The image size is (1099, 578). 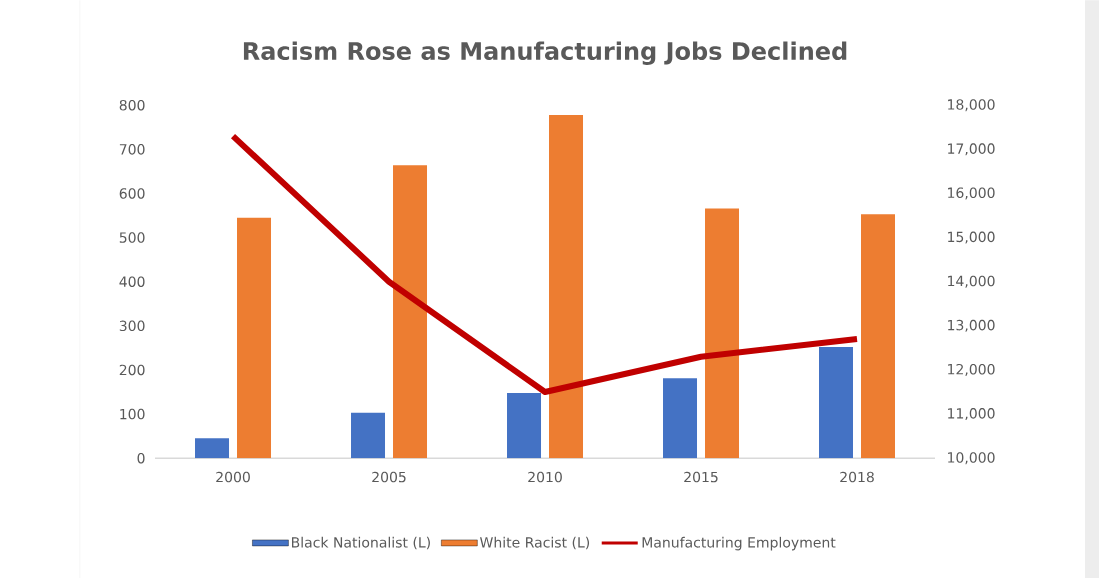 I want to click on y-tick-label: 500, so click(x=132, y=237).